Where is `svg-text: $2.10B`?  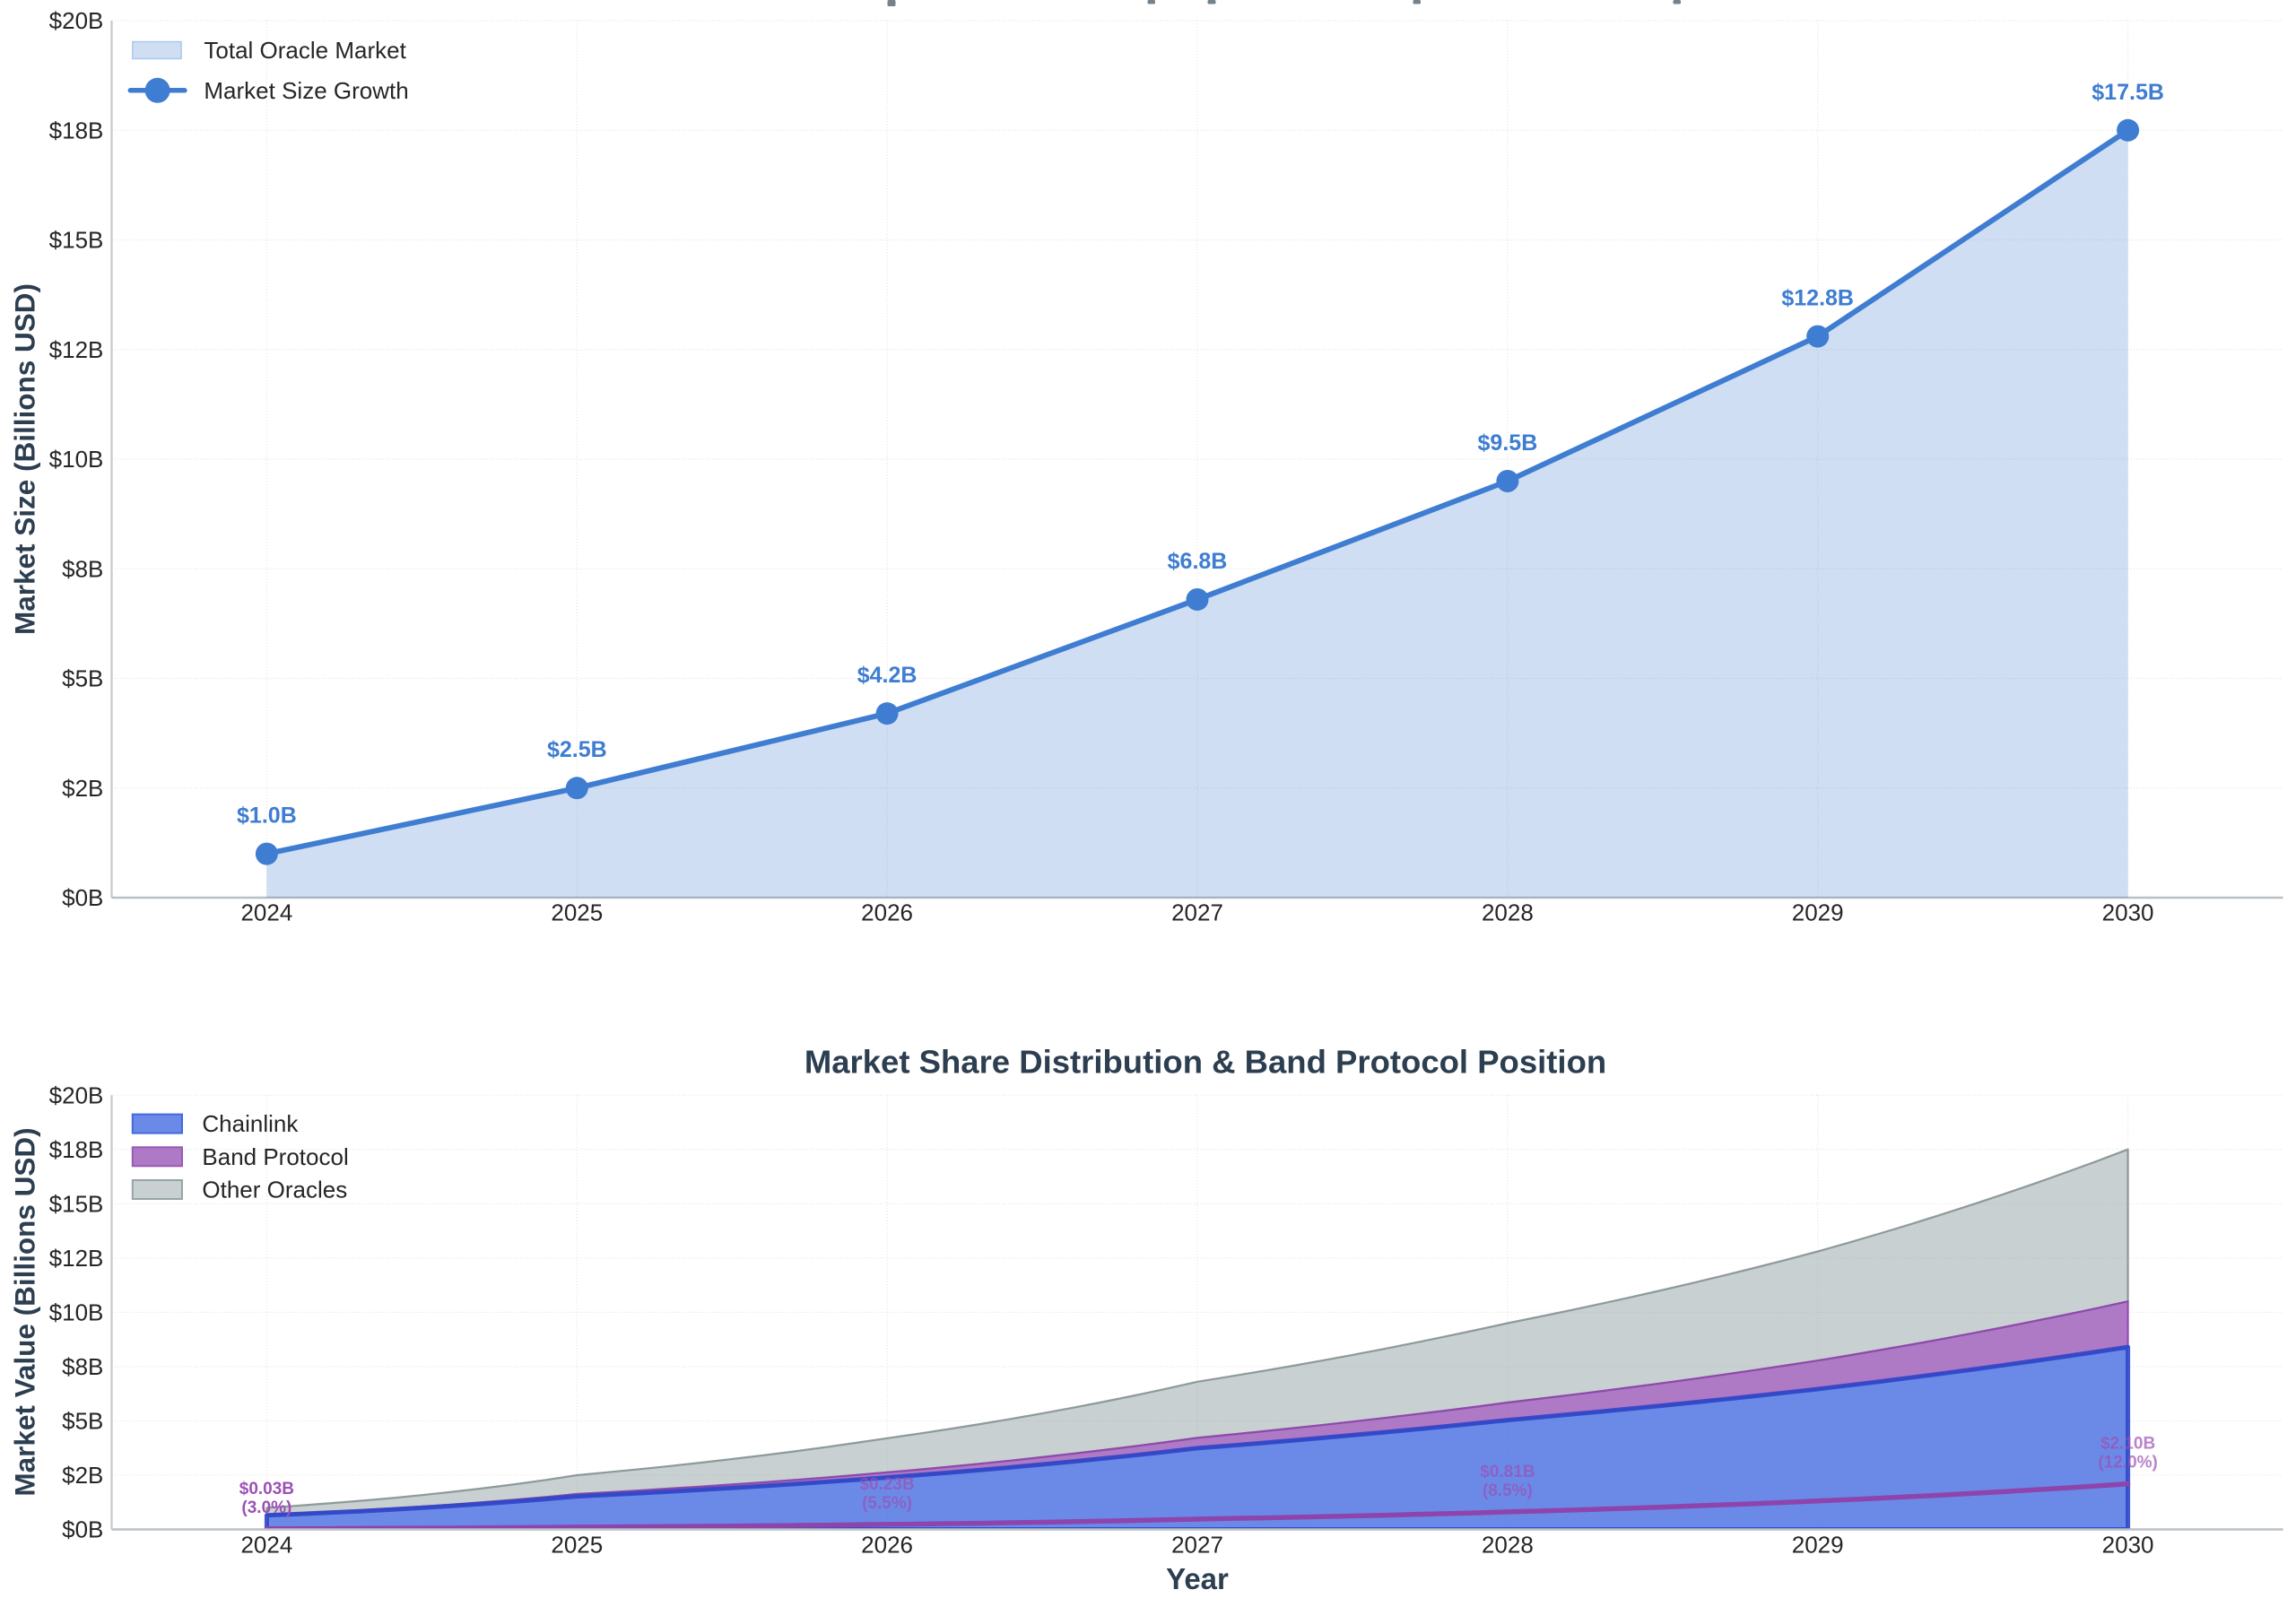 svg-text: $2.10B is located at coordinates (2127, 1445).